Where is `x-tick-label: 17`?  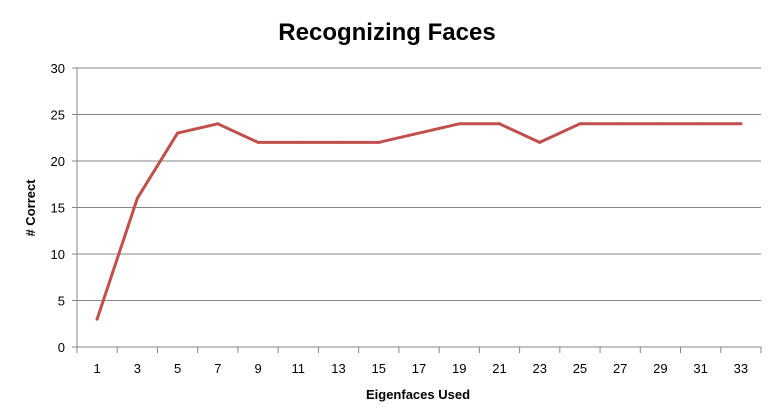 x-tick-label: 17 is located at coordinates (419, 368).